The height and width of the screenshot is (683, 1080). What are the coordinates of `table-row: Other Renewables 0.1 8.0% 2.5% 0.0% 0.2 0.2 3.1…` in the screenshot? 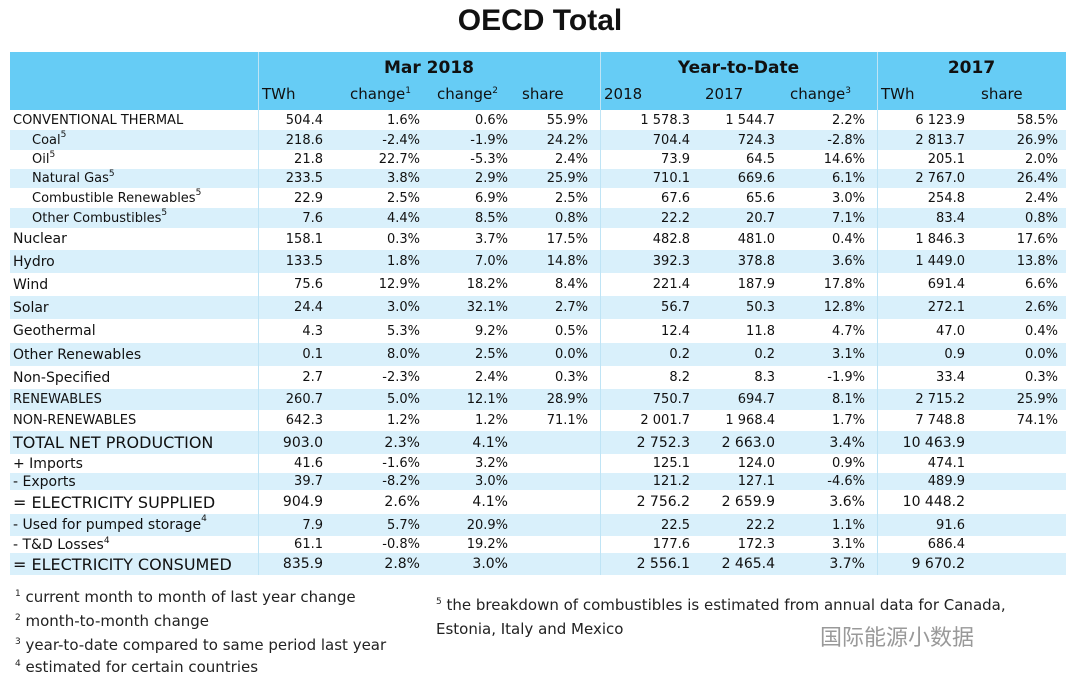 It's located at (538, 354).